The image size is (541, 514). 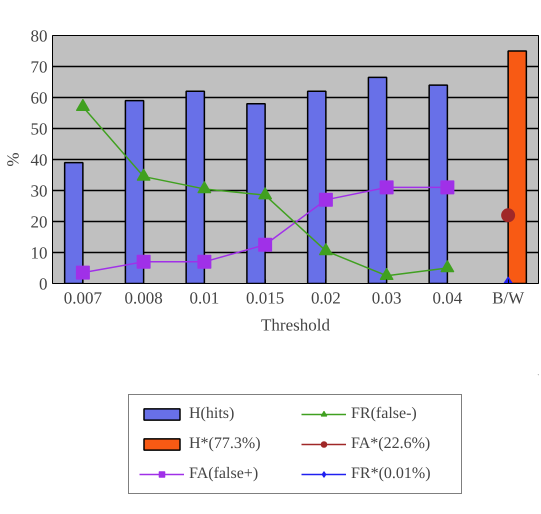 I want to click on x-tick-label: 0.008, so click(x=143, y=298).